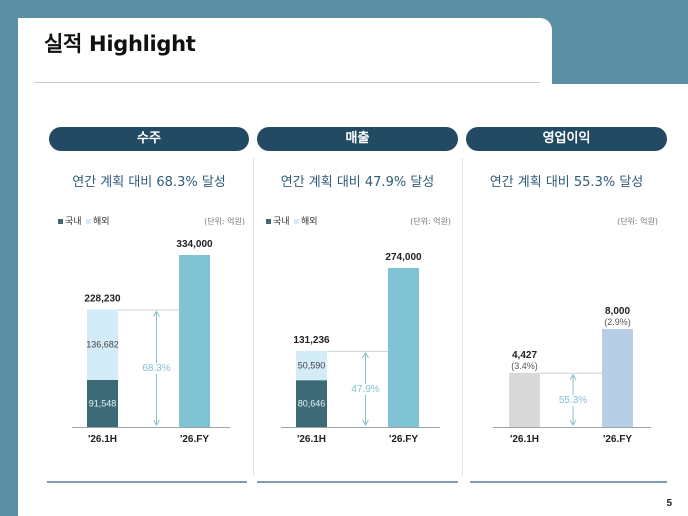 The image size is (688, 516). What do you see at coordinates (149, 182) in the screenshot?
I see `subtitle-orders: 연간 계획 대비 68.3% 달성` at bounding box center [149, 182].